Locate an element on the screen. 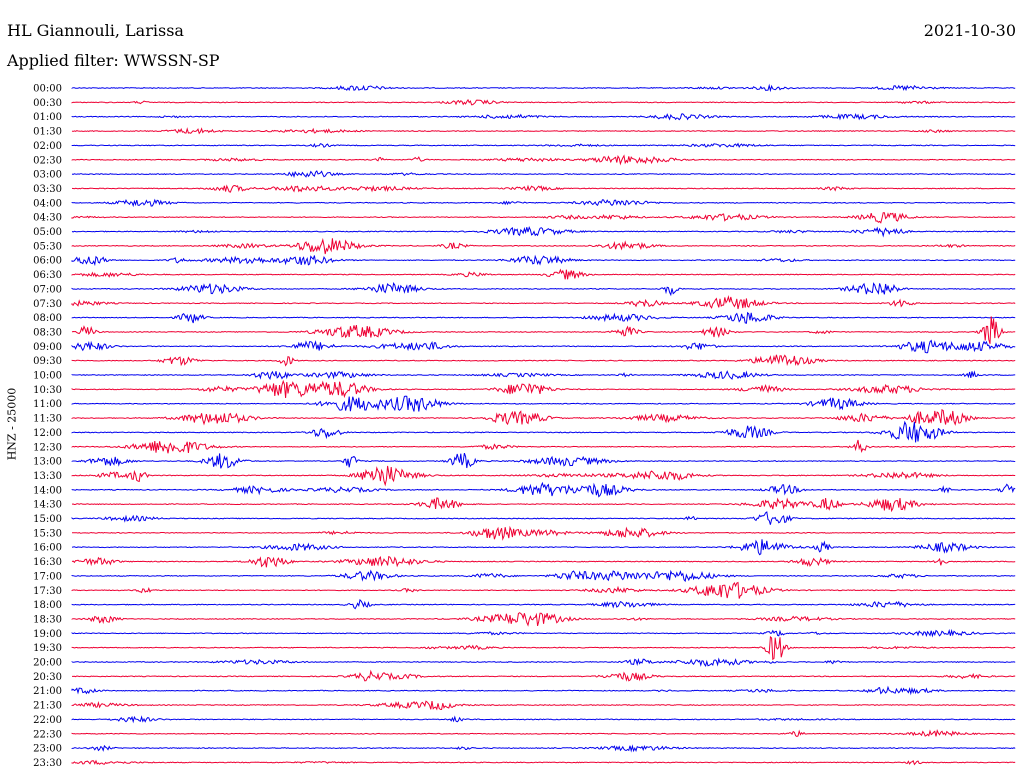 This screenshot has height=780, width=1024. row-time-label: 20:00 is located at coordinates (47, 663).